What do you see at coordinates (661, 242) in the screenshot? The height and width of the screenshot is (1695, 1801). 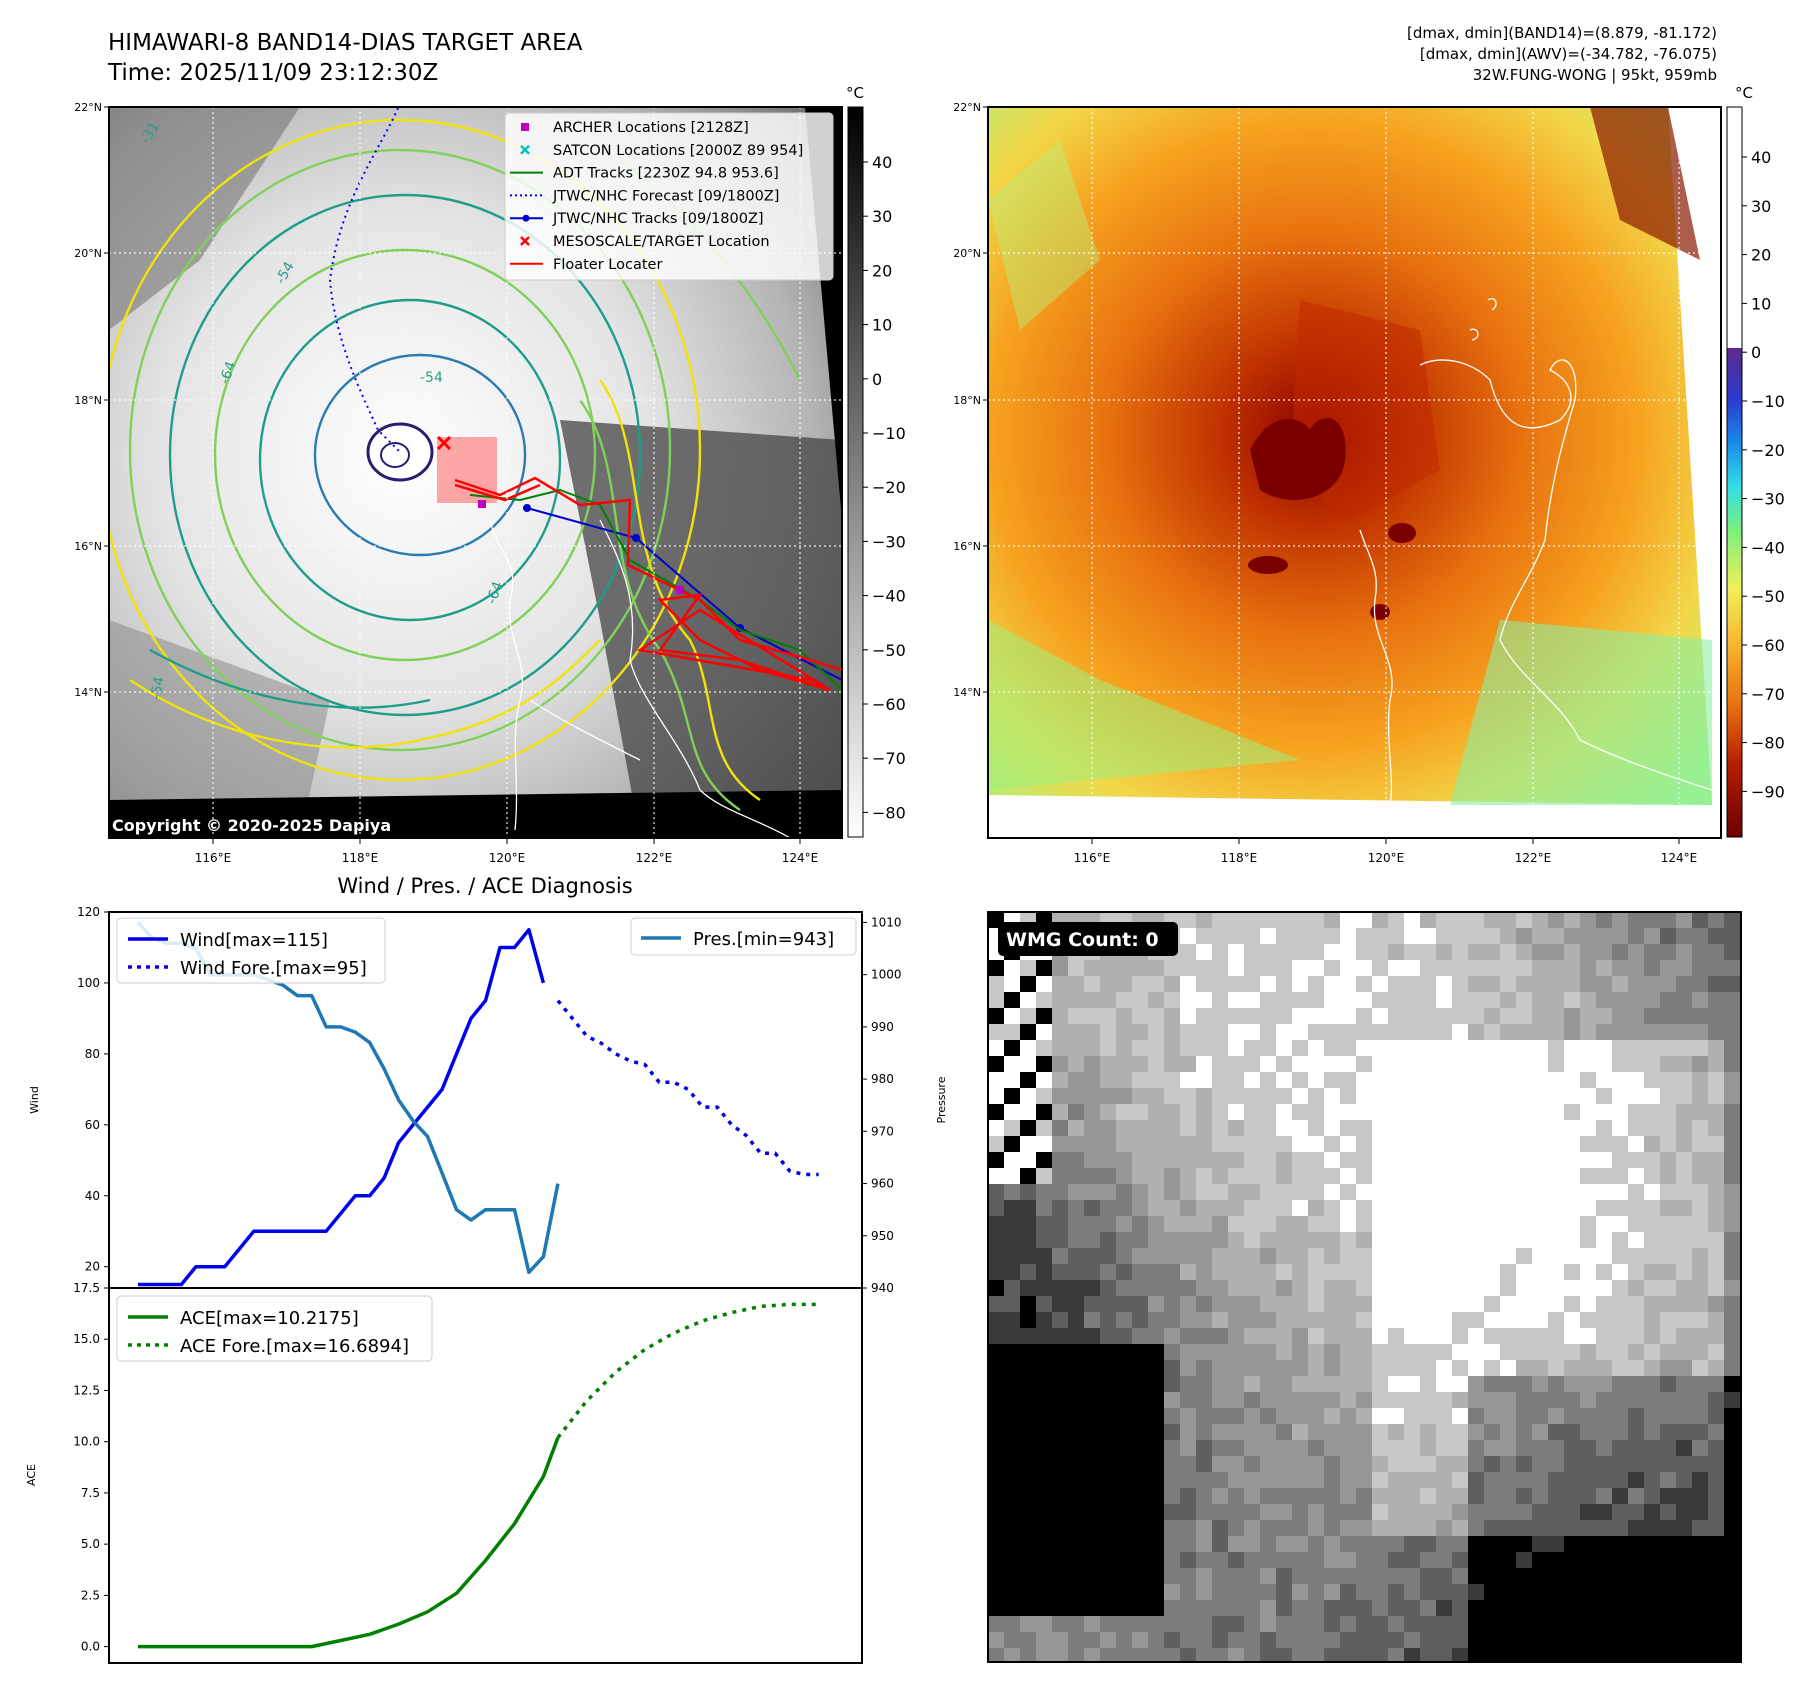 I see `legend-label: MESOSCALE/TARGET Location` at bounding box center [661, 242].